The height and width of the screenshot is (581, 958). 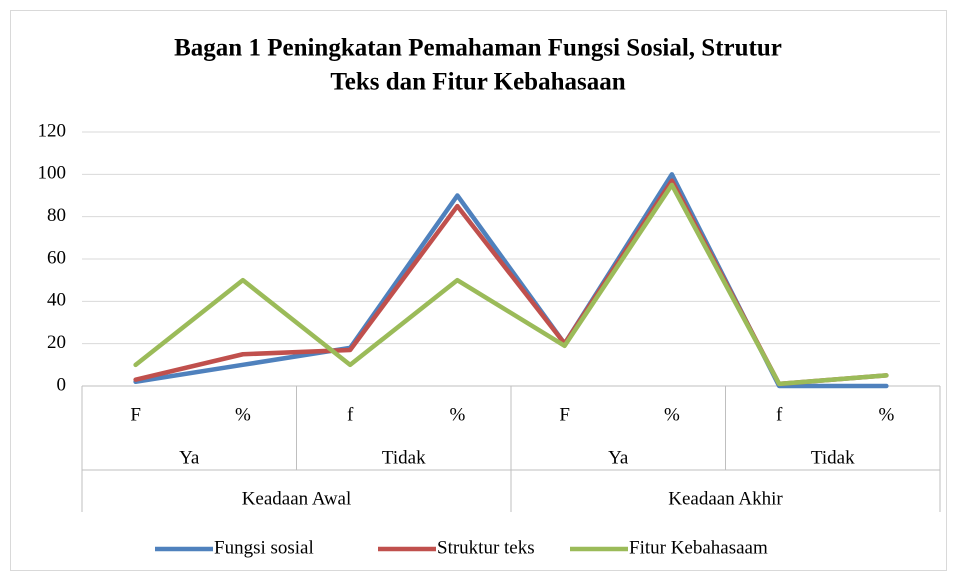 What do you see at coordinates (62, 384) in the screenshot?
I see `y-tick-label: 0` at bounding box center [62, 384].